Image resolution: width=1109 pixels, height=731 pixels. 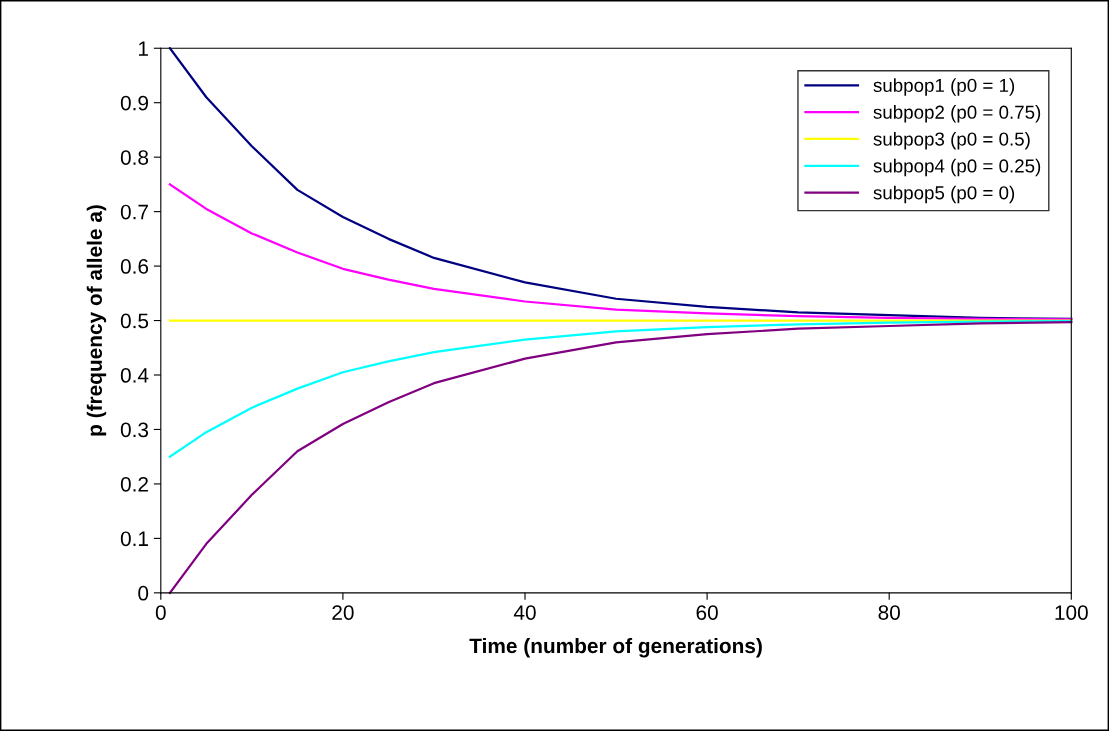 I want to click on legend-label: subpop4 (p0 = 0.25), so click(x=957, y=167).